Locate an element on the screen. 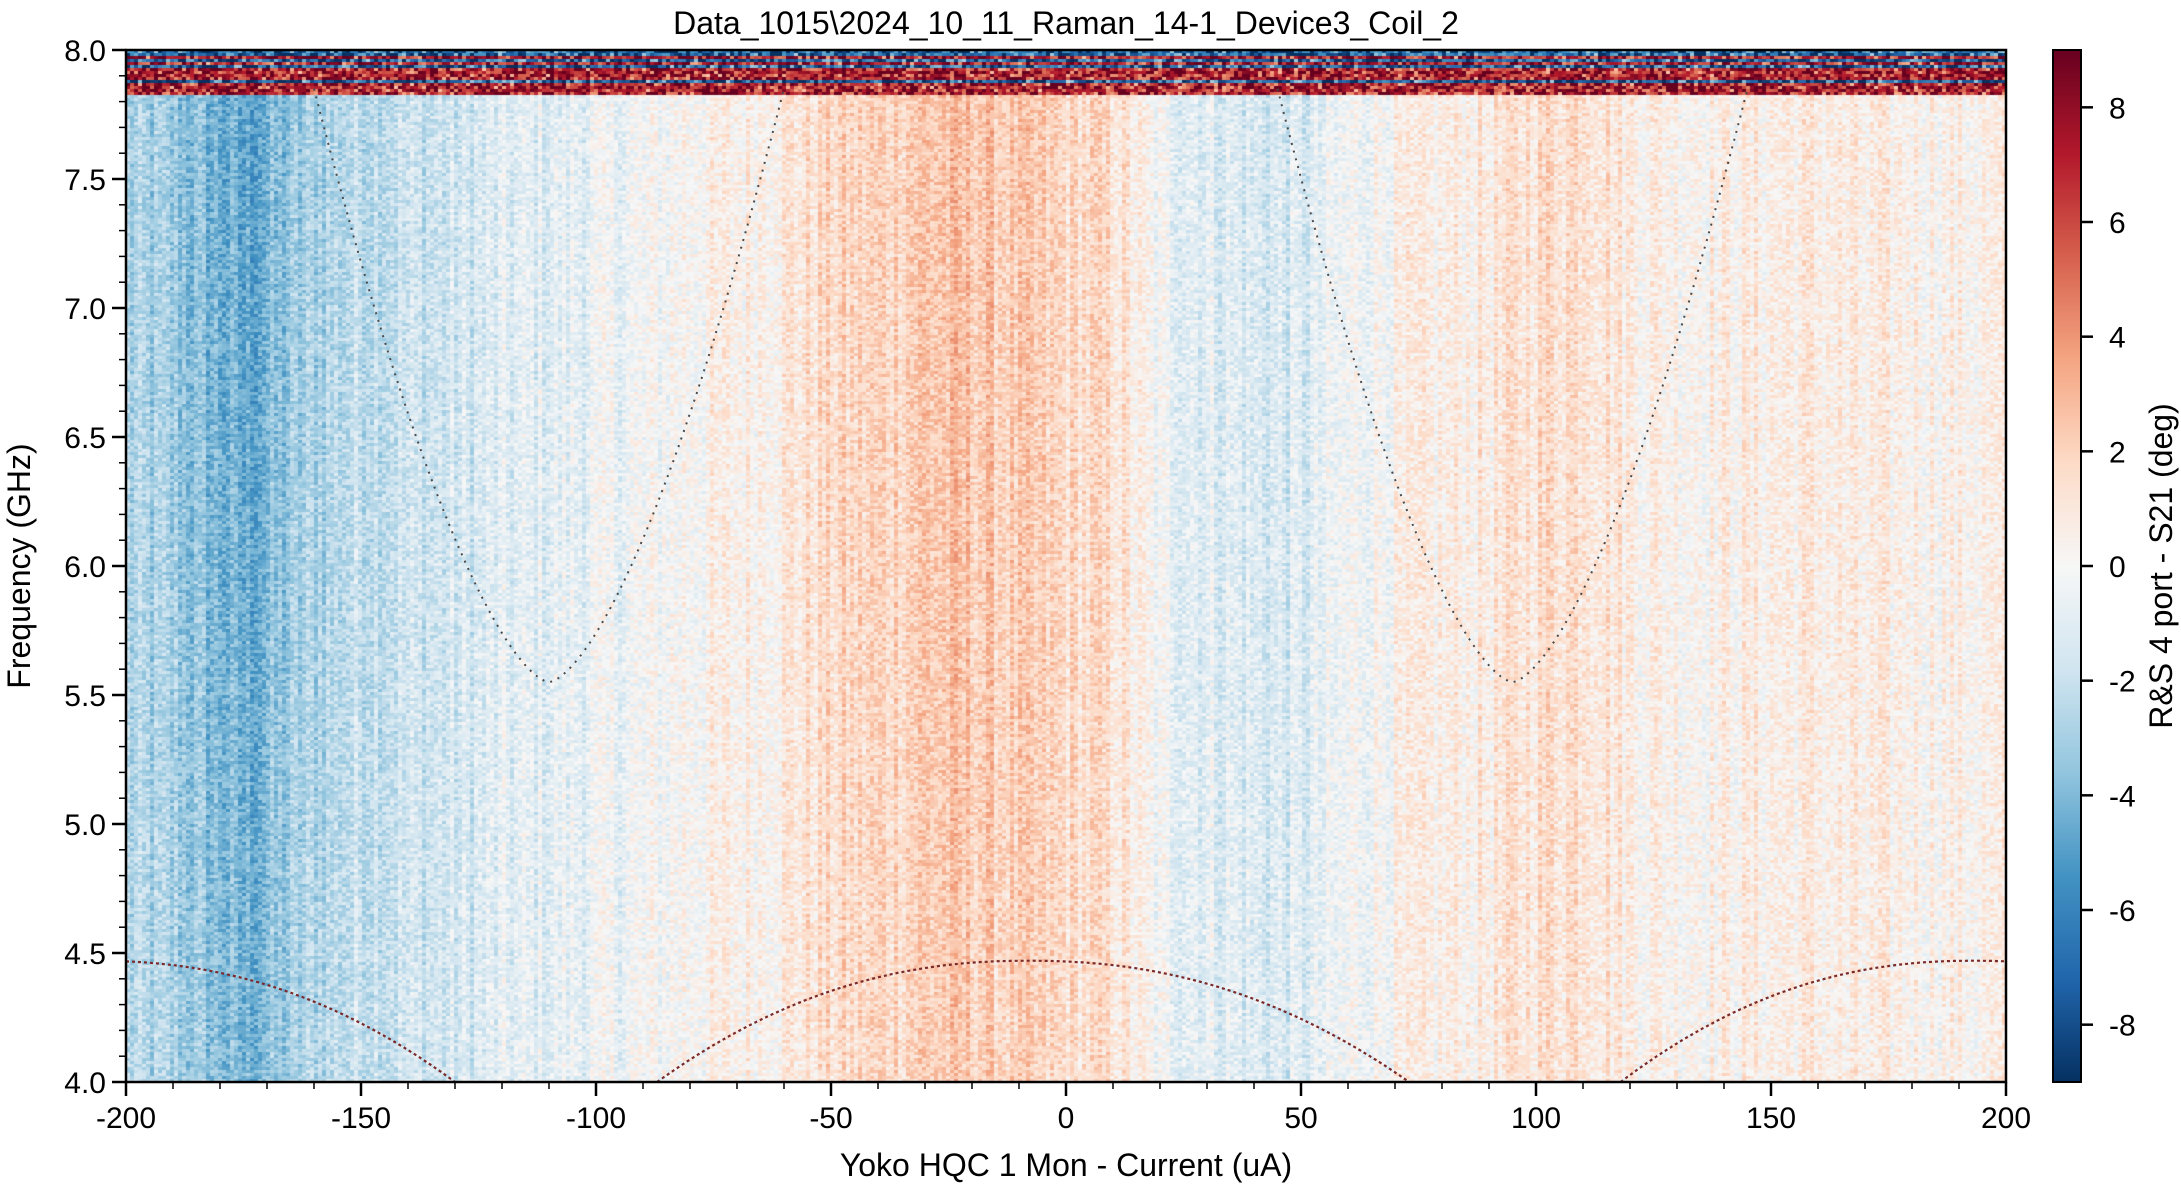 The width and height of the screenshot is (2181, 1191). colorbar-tick-label: 2 is located at coordinates (2117, 452).